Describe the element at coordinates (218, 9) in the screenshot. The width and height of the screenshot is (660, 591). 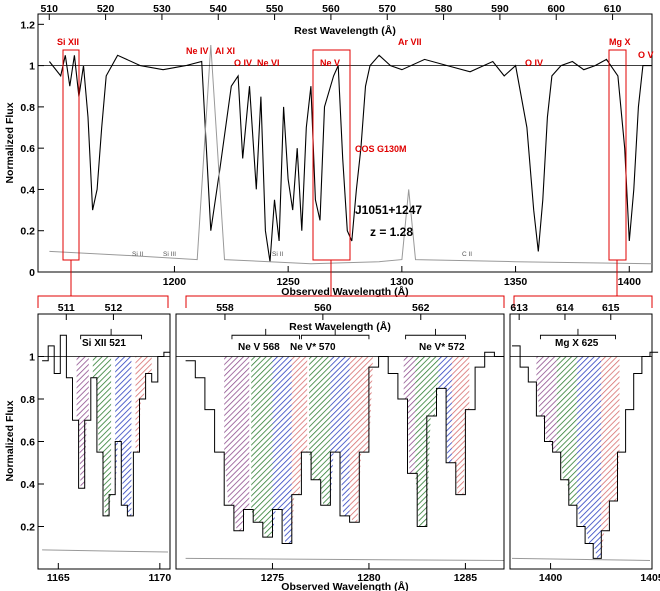
I see `top-tick-label-540: 540` at that location.